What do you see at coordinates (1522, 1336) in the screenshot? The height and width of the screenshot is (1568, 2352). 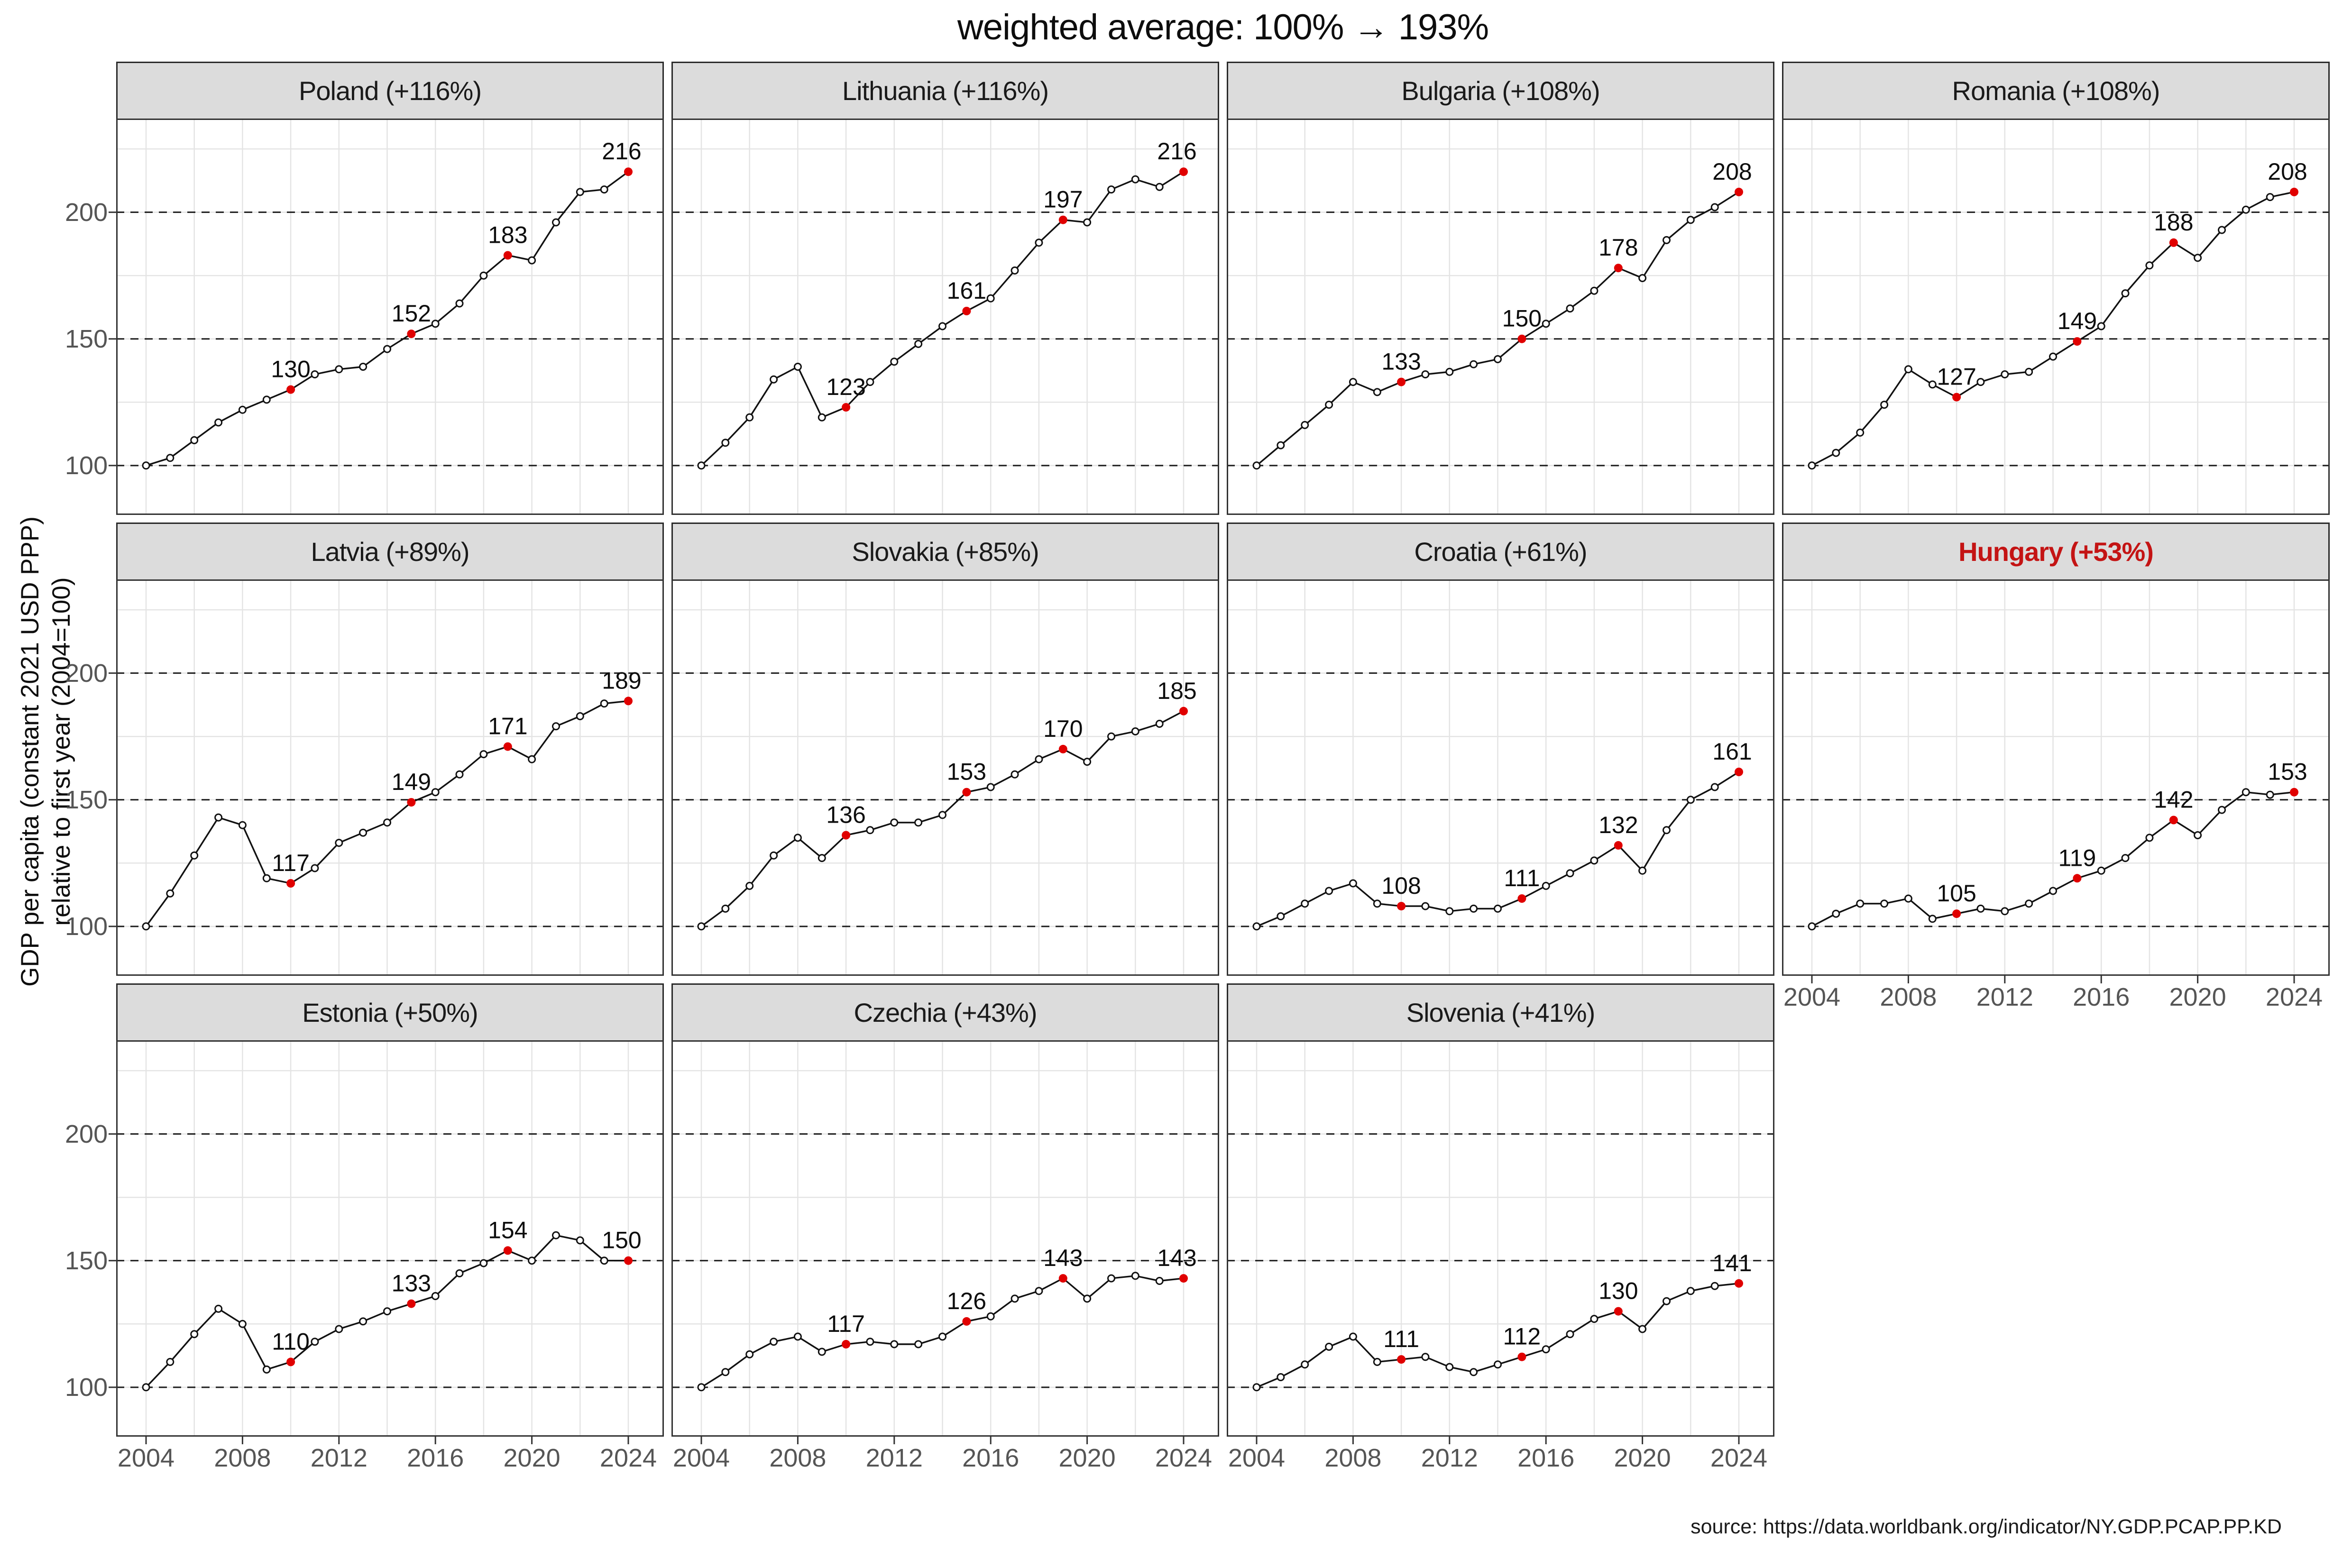 I see `svg-text: 112` at bounding box center [1522, 1336].